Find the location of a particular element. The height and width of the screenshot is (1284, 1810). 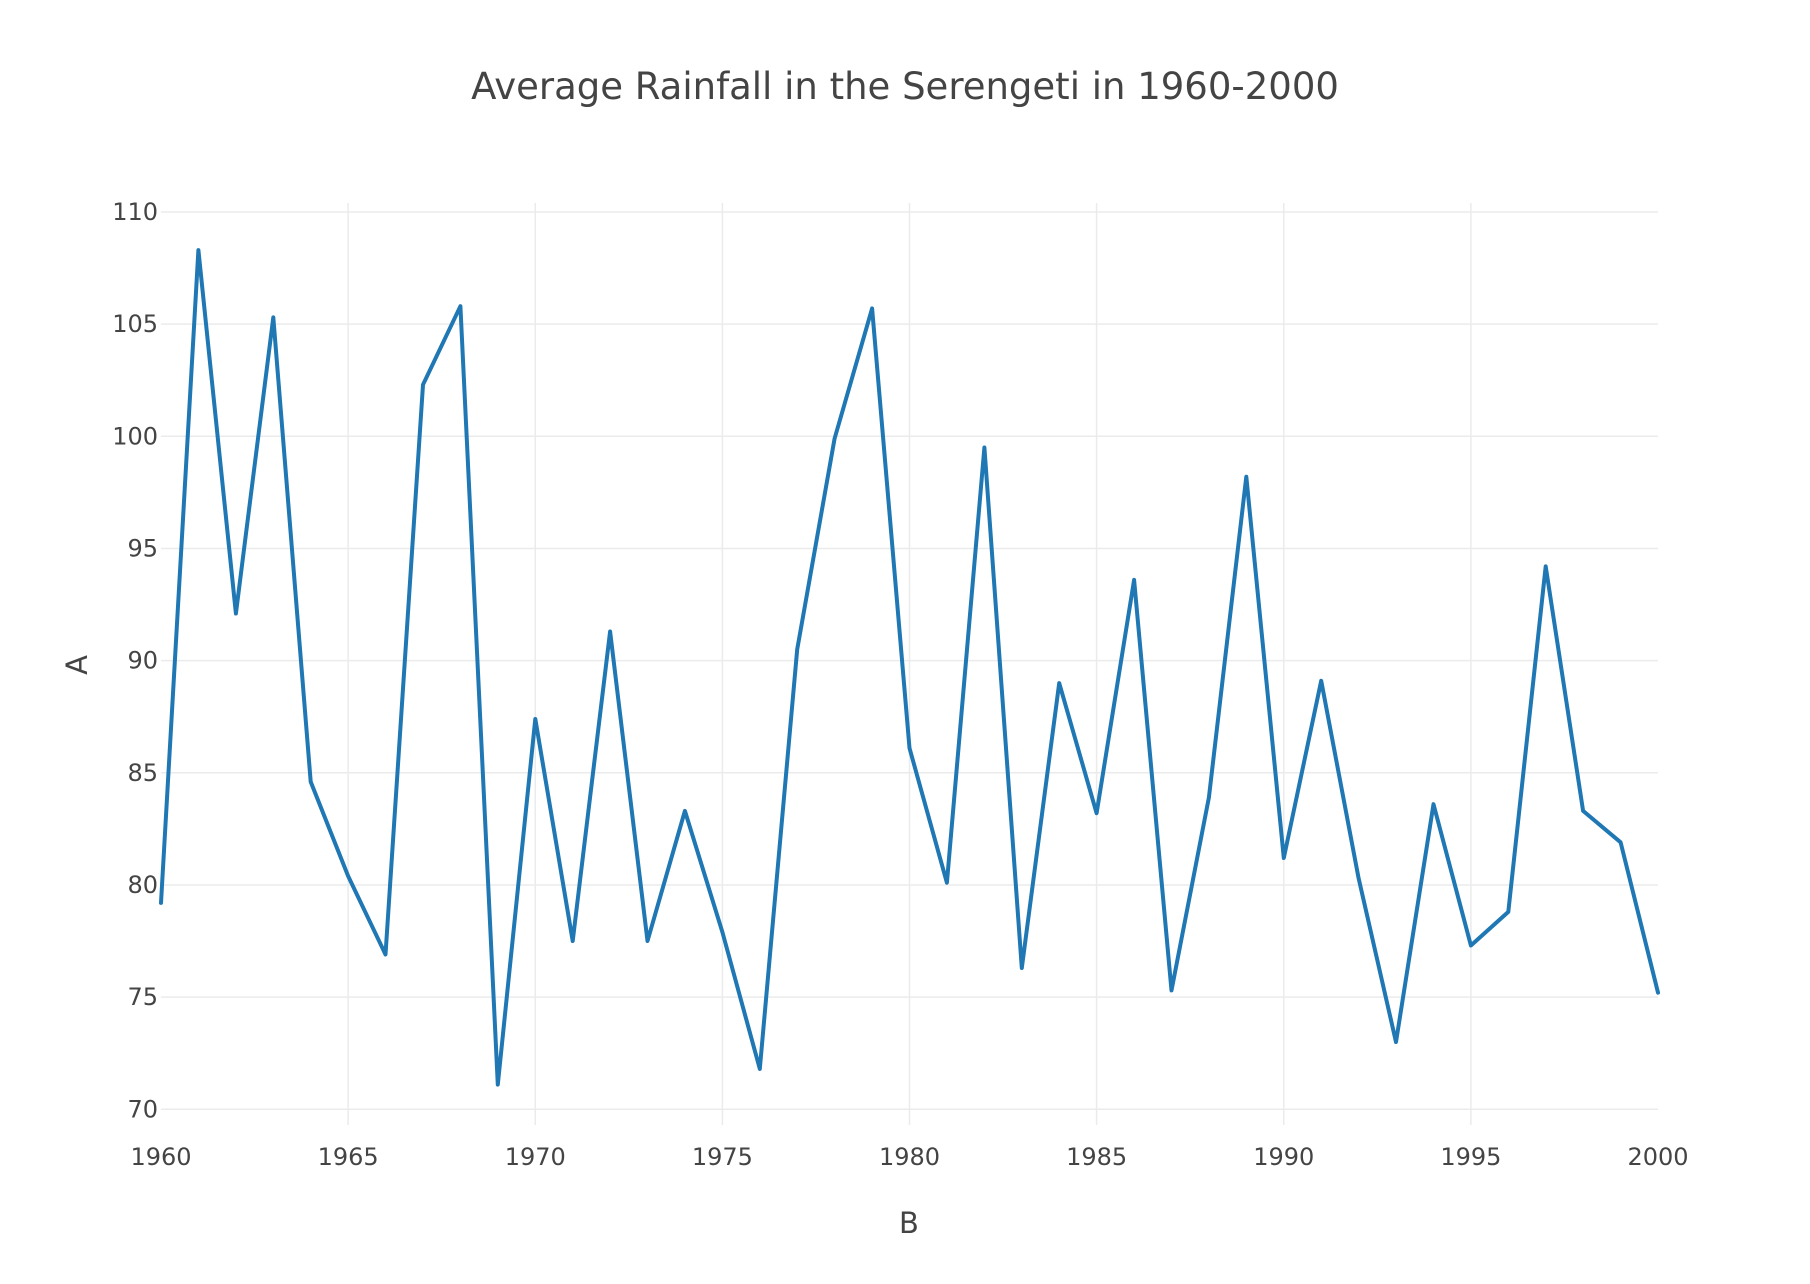

x-tick-label-1975: 1975 is located at coordinates (722, 1157).